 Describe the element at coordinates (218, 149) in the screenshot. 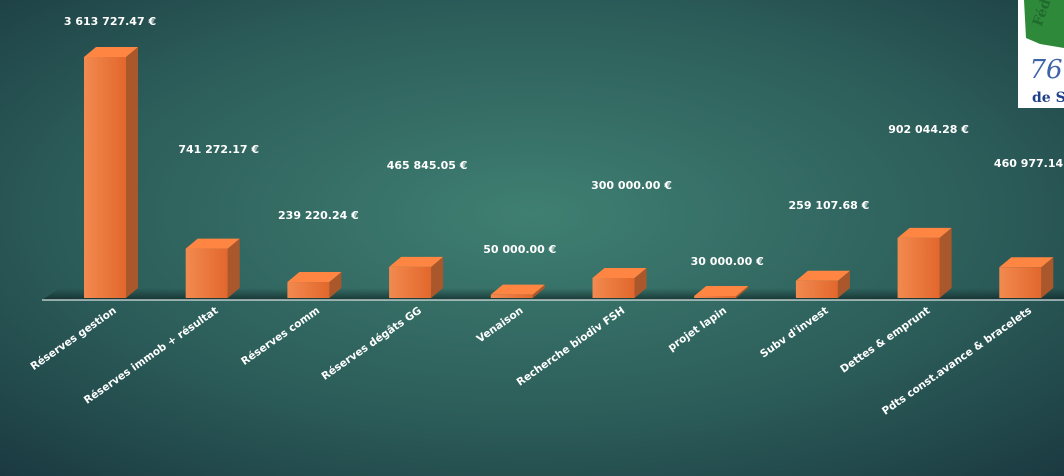

I see `value-label: 741 272.17 €` at that location.